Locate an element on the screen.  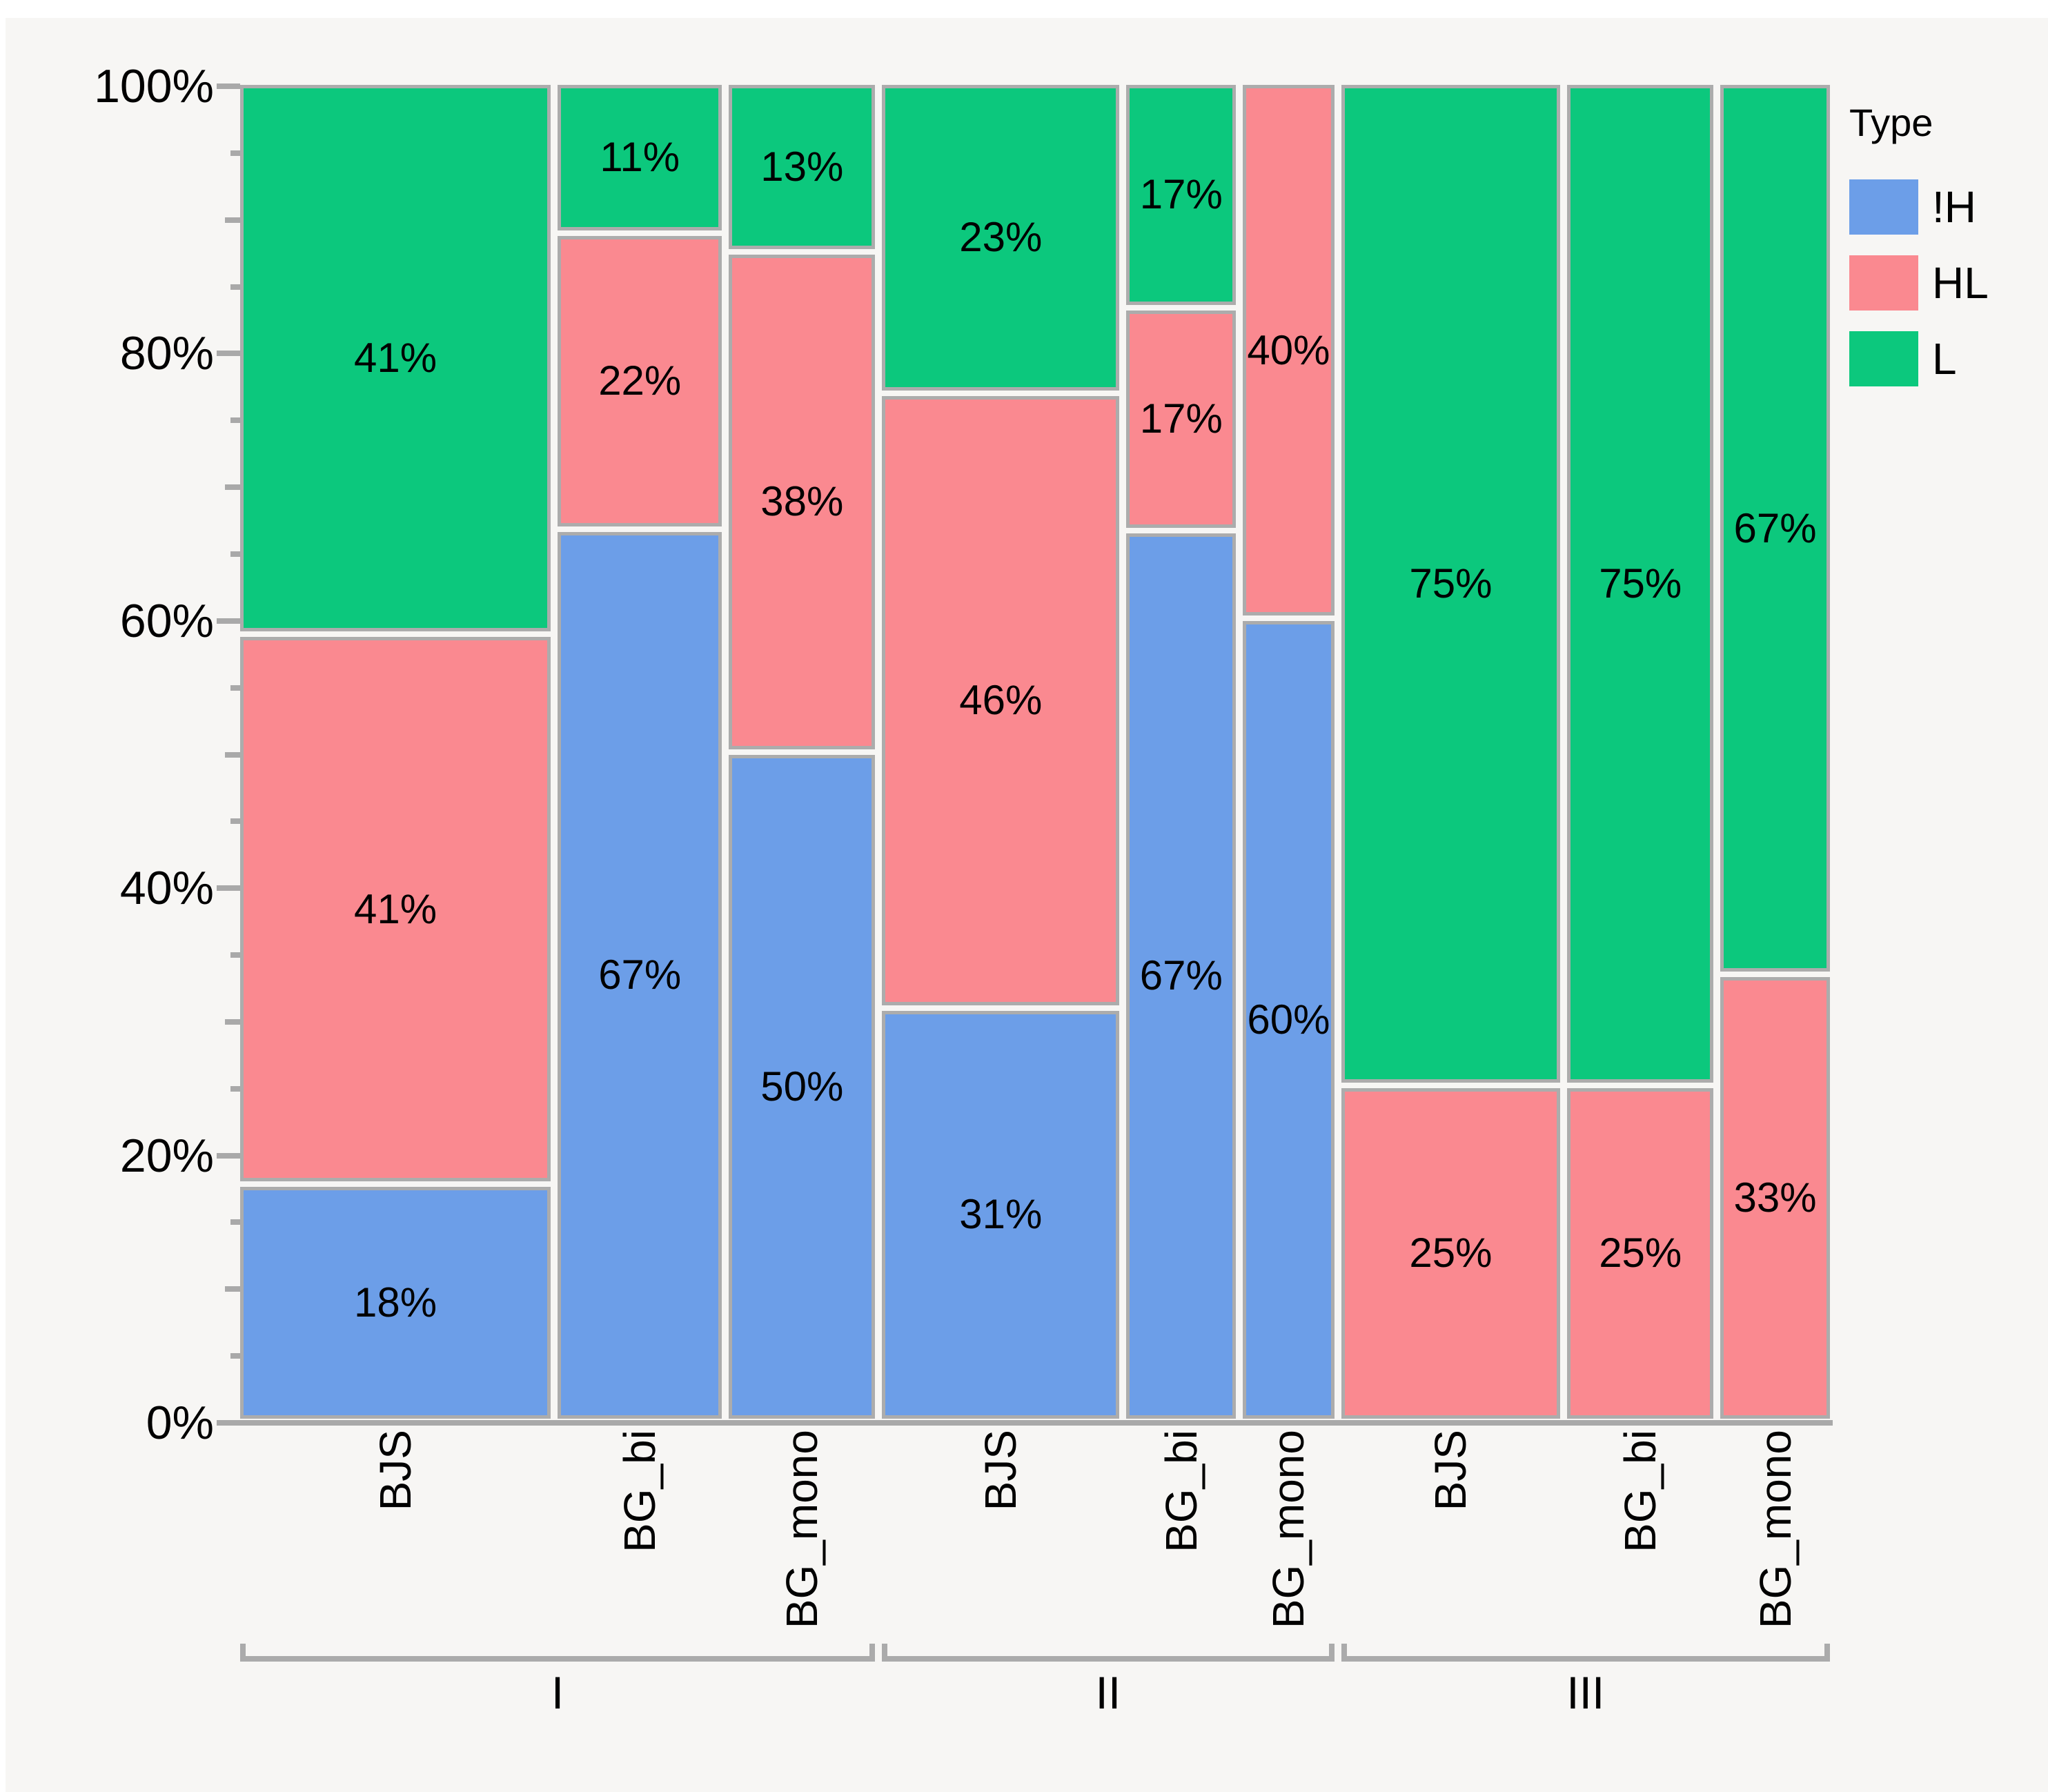
y-axis-tick-label: 100% is located at coordinates (154, 86).